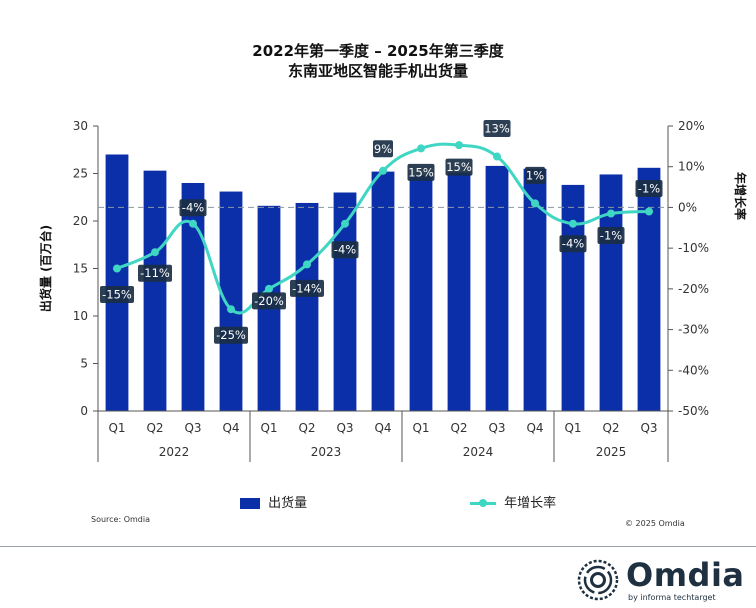 This screenshot has width=756, height=608. I want to click on y-tick-label-right: -50%, so click(693, 411).